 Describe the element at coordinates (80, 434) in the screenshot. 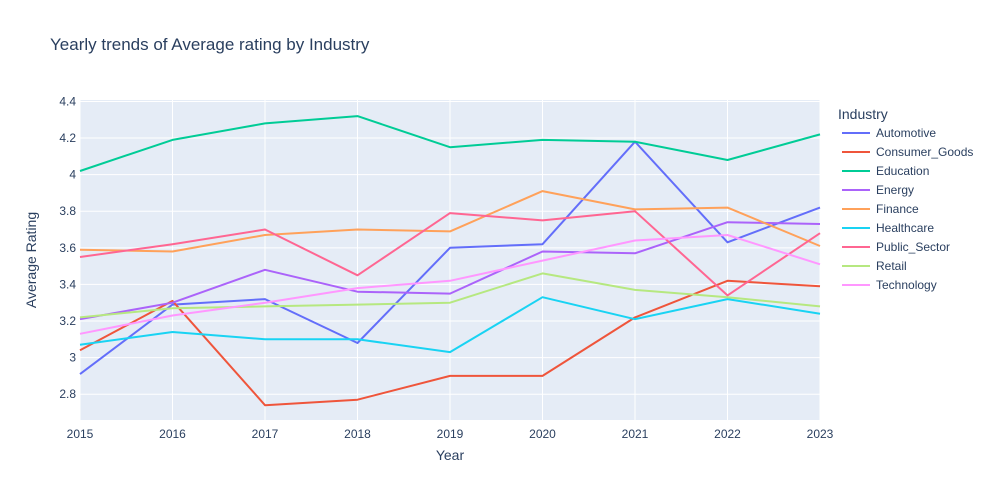

I see `x-tick-label: 2015` at that location.